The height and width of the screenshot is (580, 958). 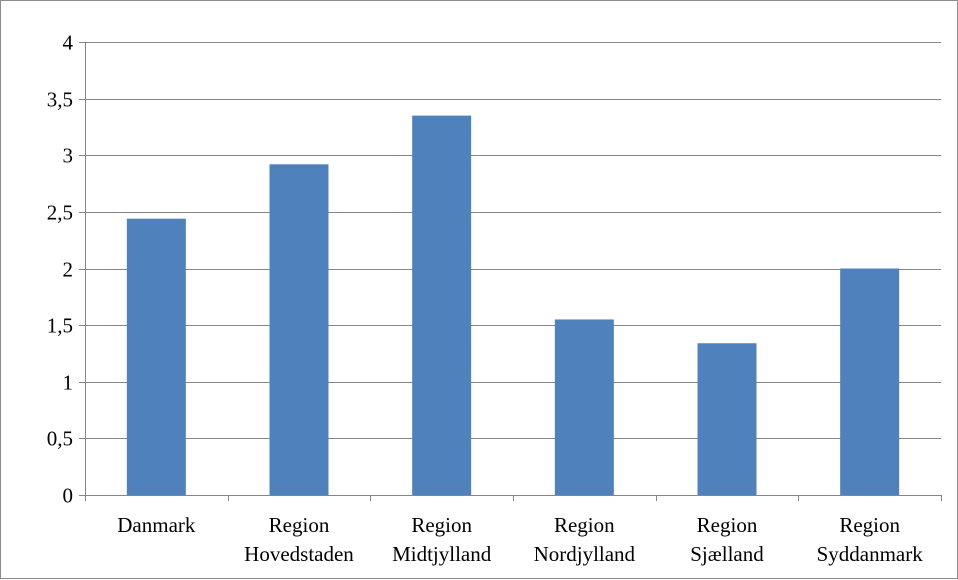 What do you see at coordinates (442, 554) in the screenshot?
I see `x-category-label-line: Midtjylland` at bounding box center [442, 554].